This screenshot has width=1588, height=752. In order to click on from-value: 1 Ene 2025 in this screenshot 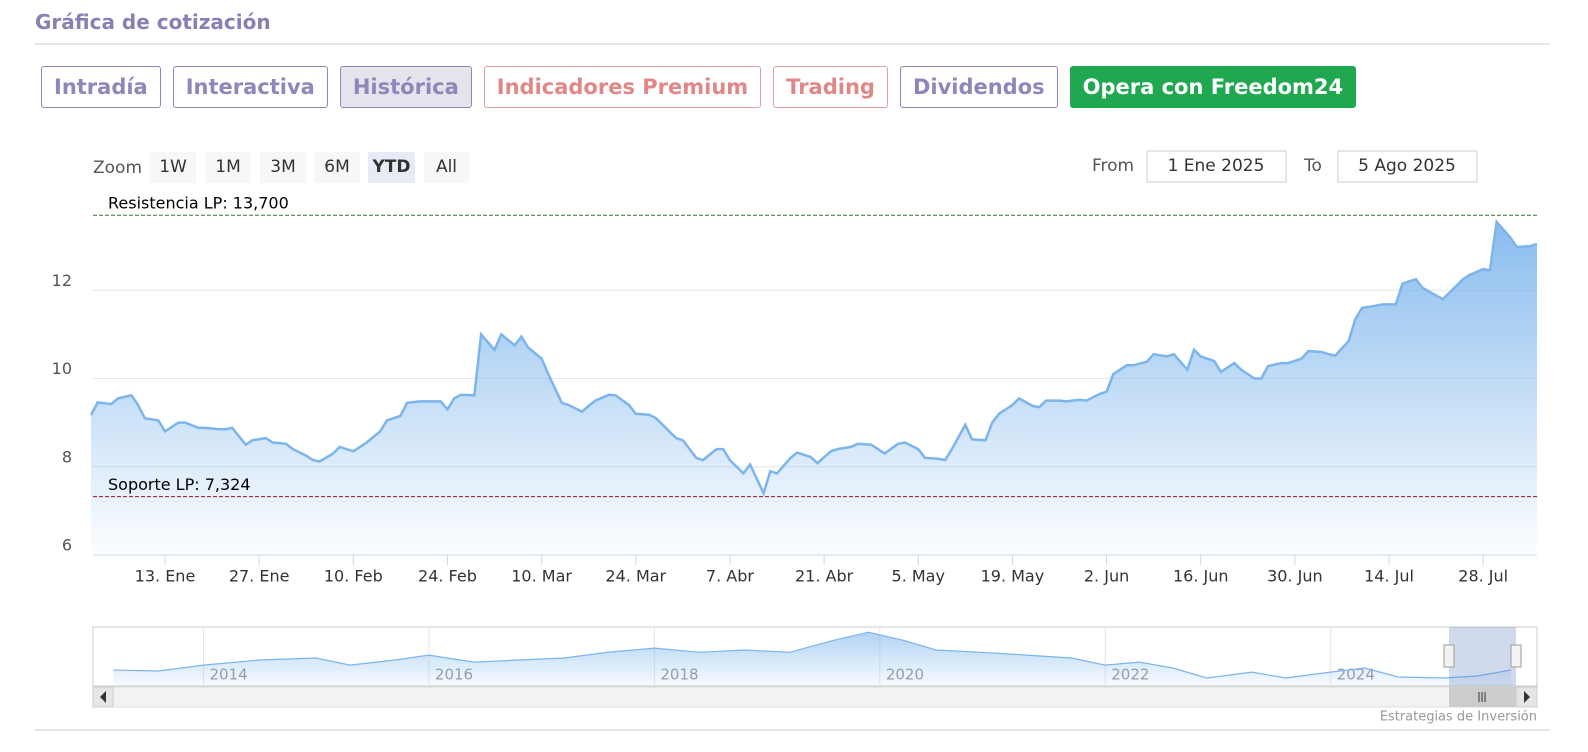, I will do `click(1216, 166)`.